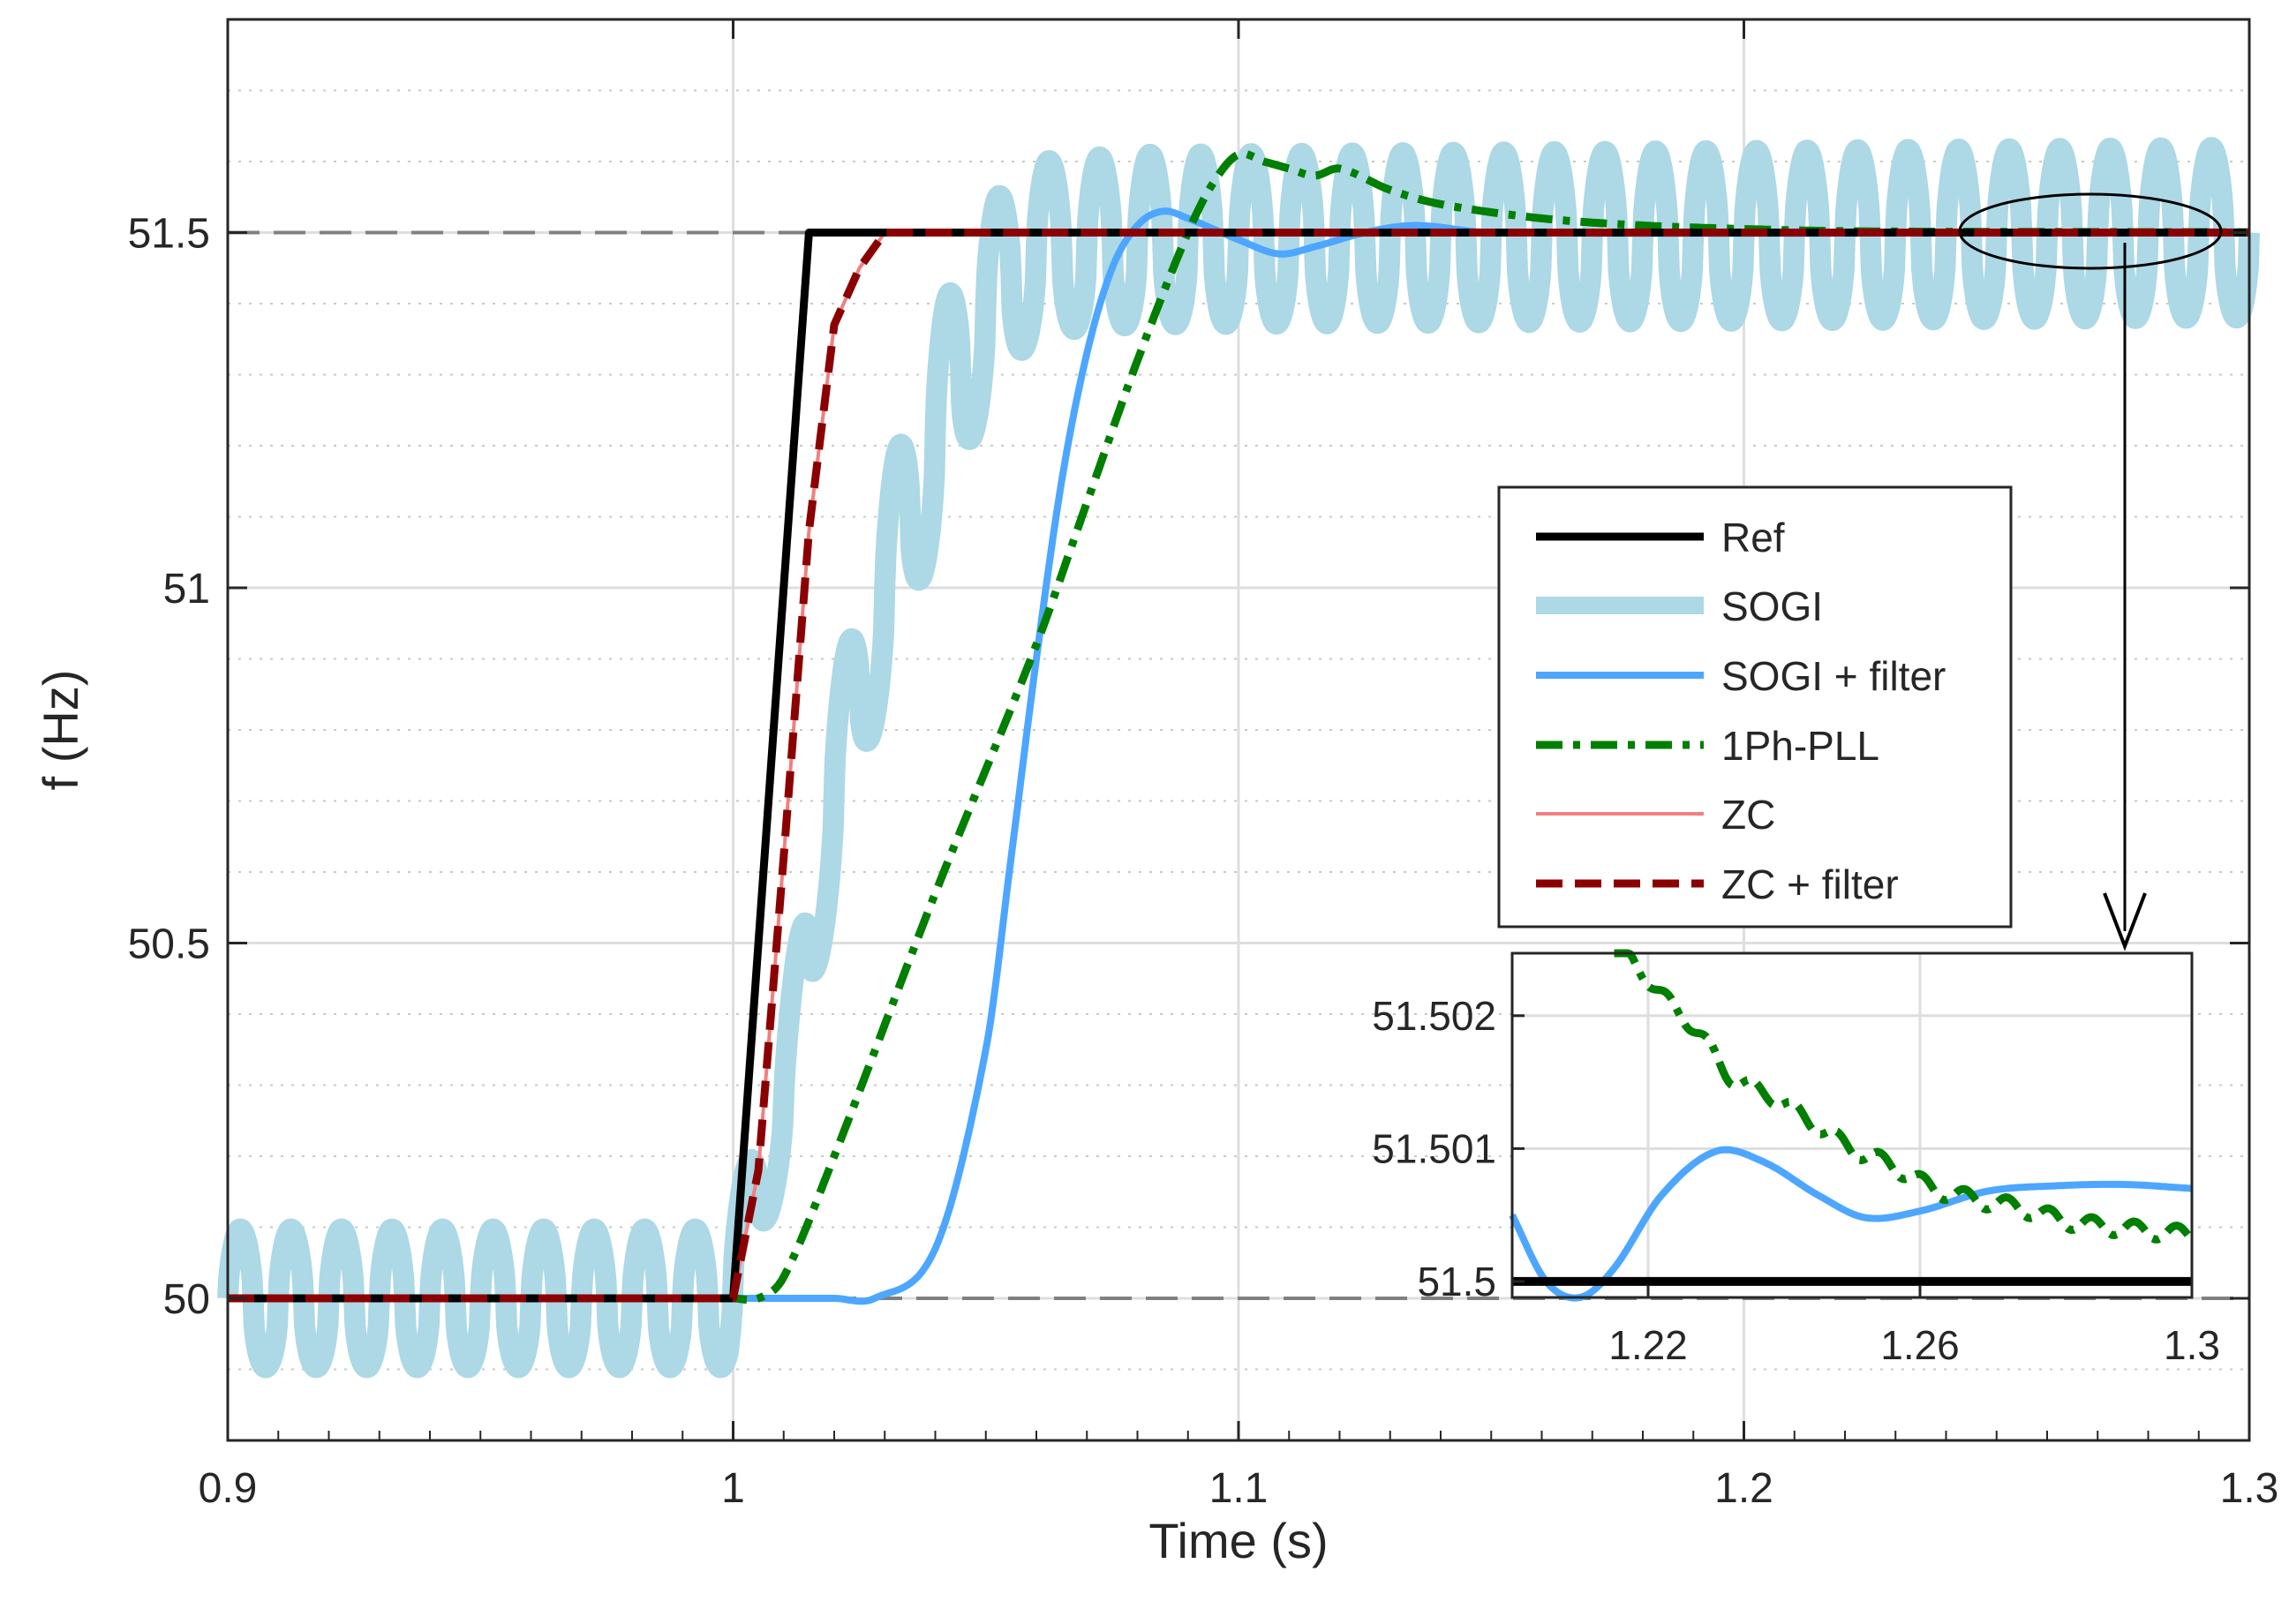 This screenshot has height=1624, width=2289. Describe the element at coordinates (1456, 1281) in the screenshot. I see `inset-y-tick-label: 51.5` at that location.